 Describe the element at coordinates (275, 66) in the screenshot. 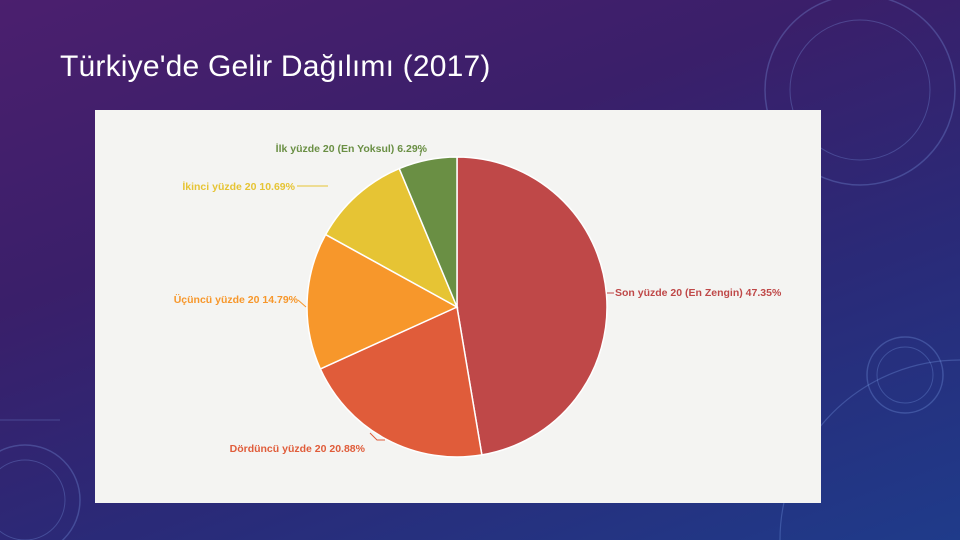

I see `slide-title: Türkiye'de Gelir Dağılımı (2017)` at that location.